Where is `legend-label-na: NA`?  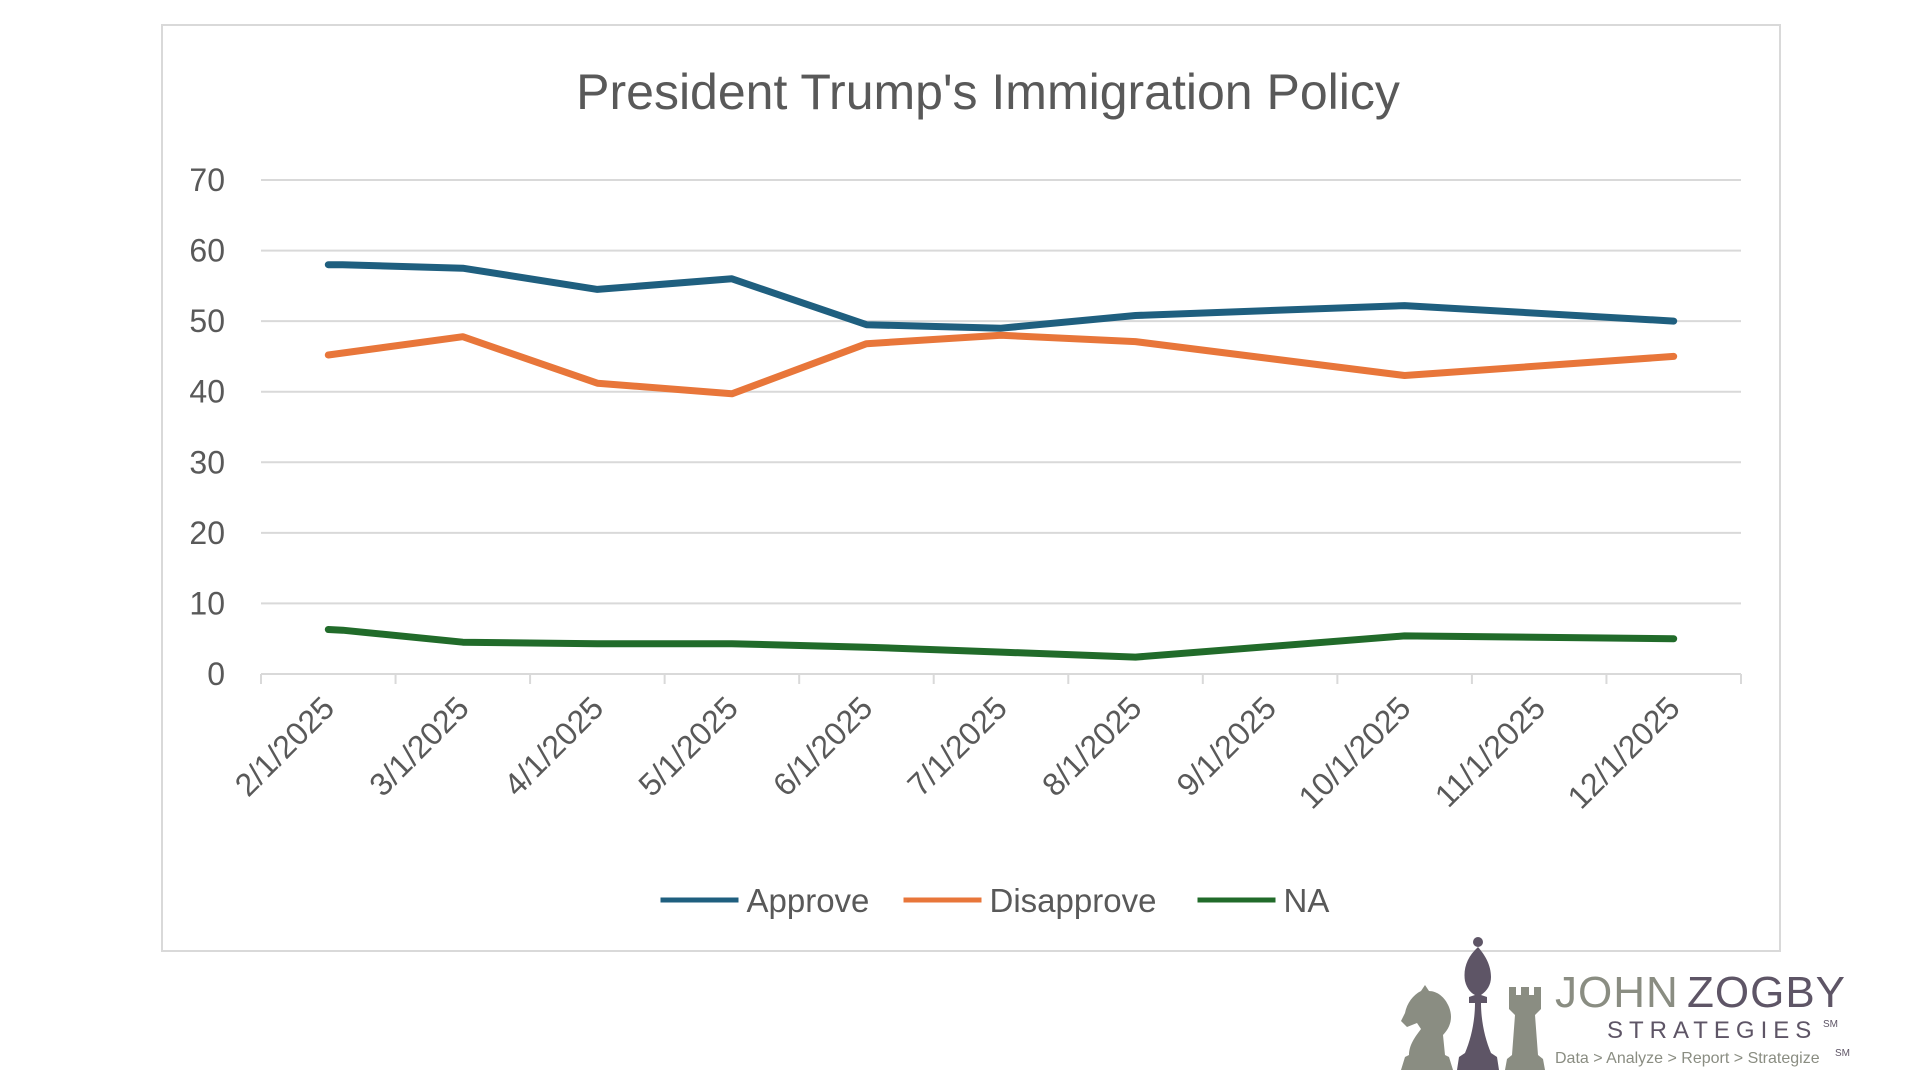 legend-label-na: NA is located at coordinates (1307, 900).